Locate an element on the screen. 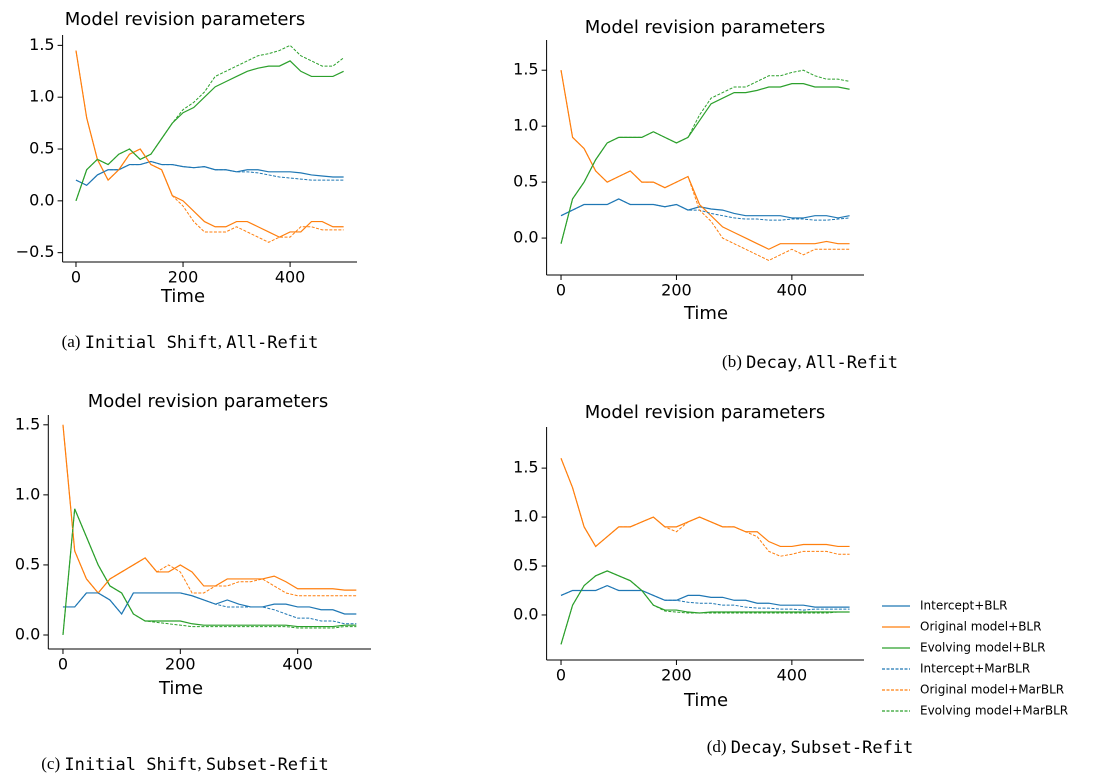 The image size is (1098, 775). caption-part: (d) is located at coordinates (719, 746).